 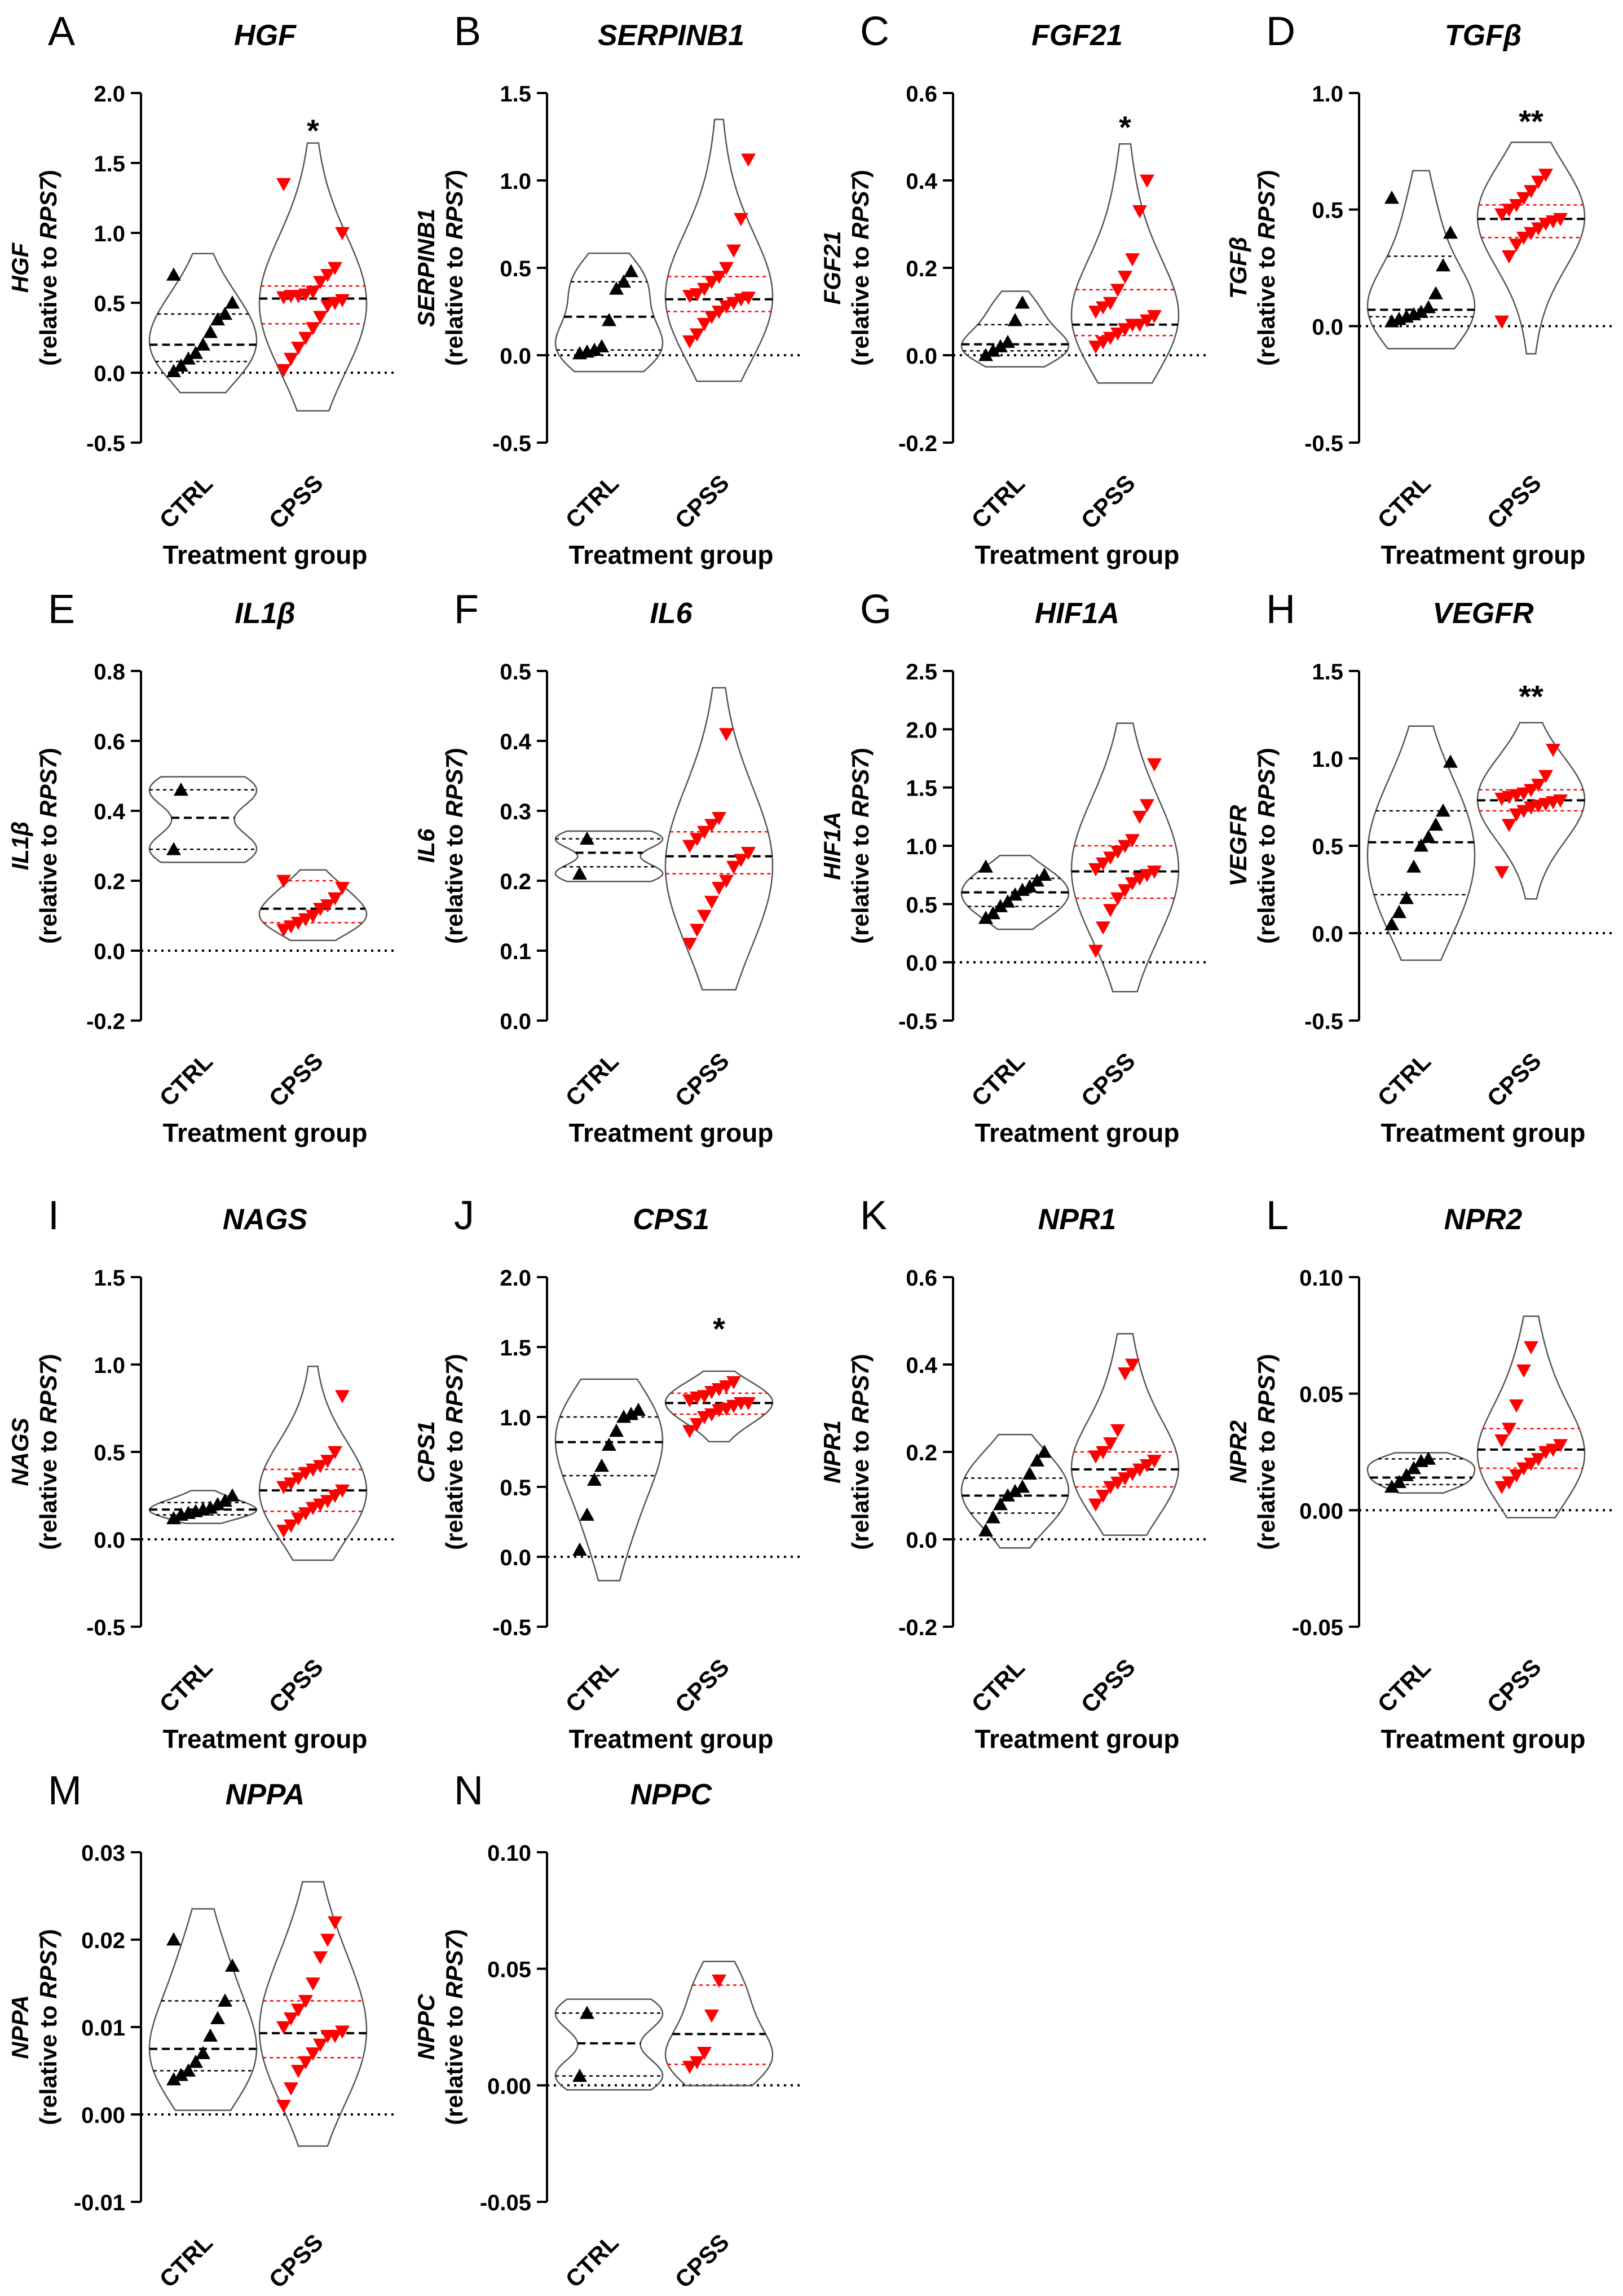 What do you see at coordinates (468, 1790) in the screenshot?
I see `panel-letter: N` at bounding box center [468, 1790].